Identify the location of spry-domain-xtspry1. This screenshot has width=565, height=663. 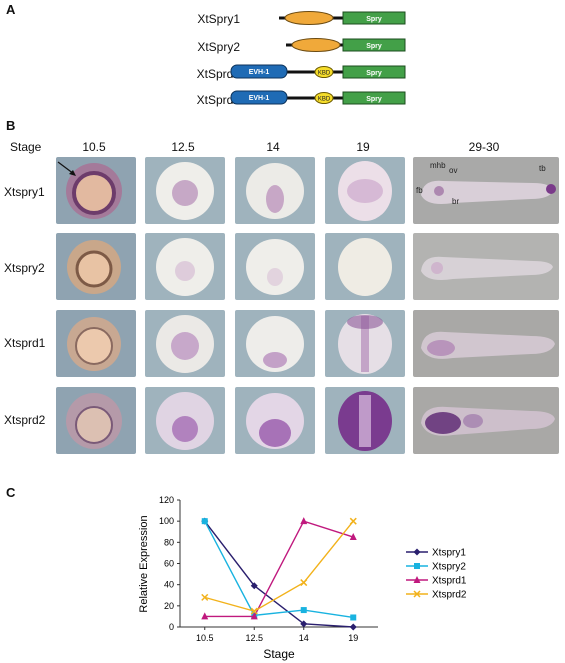
(374, 18).